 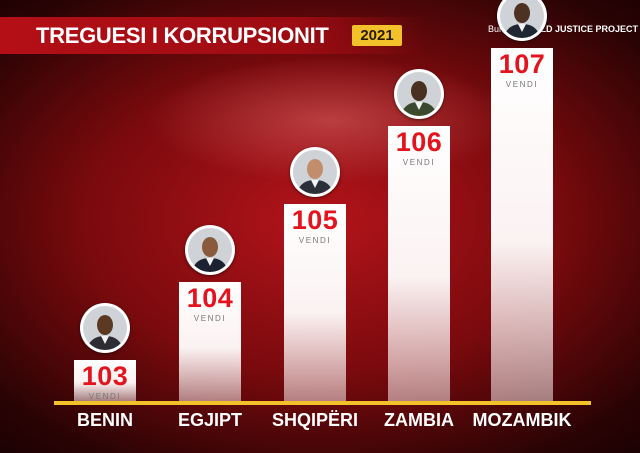 I want to click on chart-title: TREGUESI I KORRUPSIONIT, so click(x=182, y=35).